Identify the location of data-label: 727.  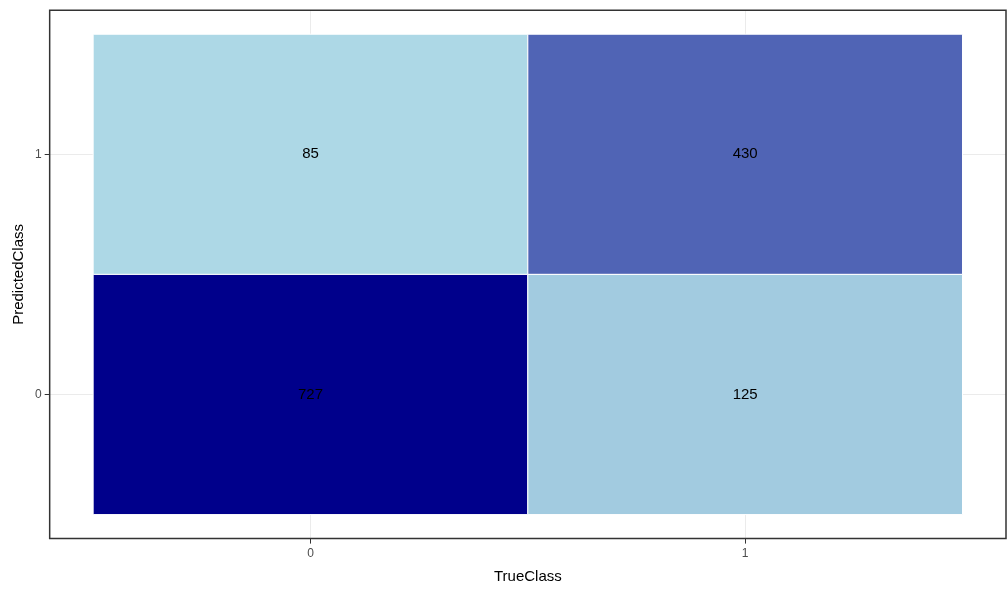
(310, 393).